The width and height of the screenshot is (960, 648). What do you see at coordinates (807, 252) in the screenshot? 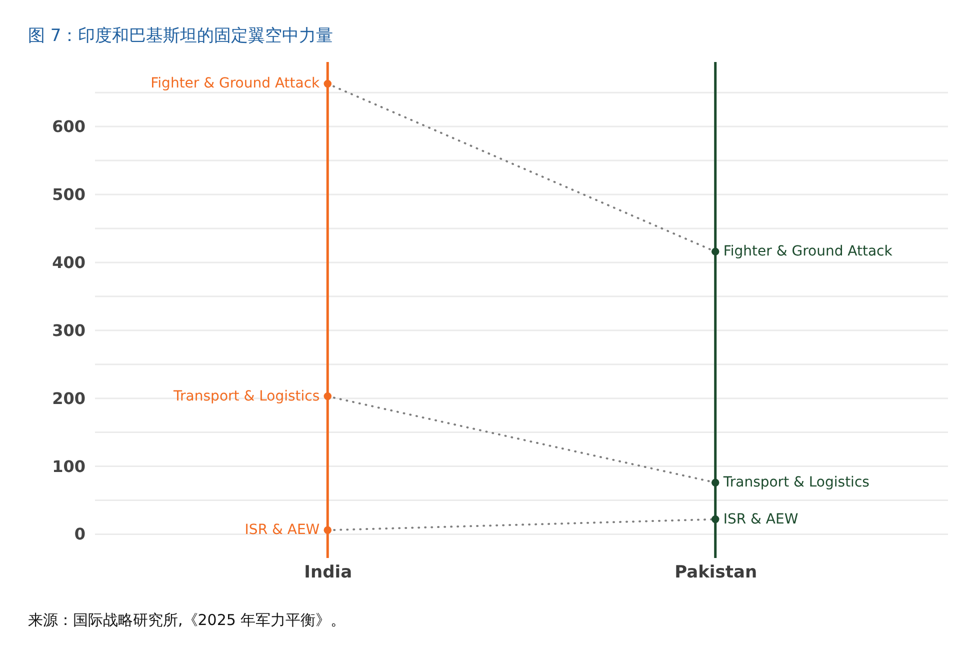
I see `text: Fighter & Ground Attack` at bounding box center [807, 252].